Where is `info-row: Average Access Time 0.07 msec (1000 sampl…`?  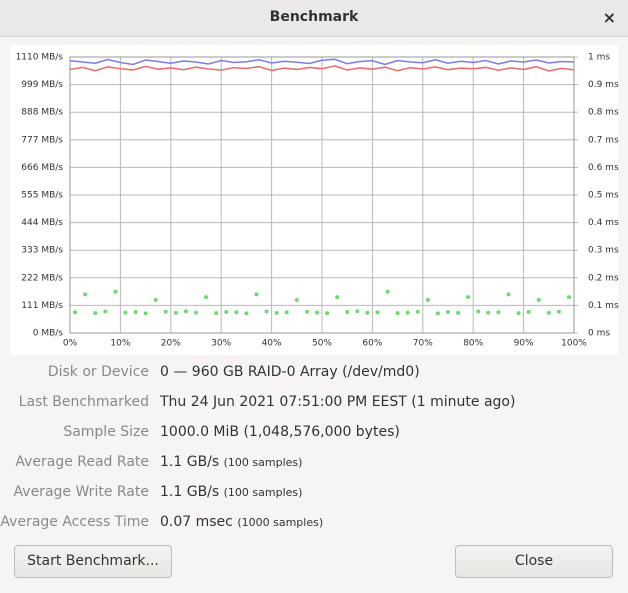 info-row: Average Access Time 0.07 msec (1000 sampl… is located at coordinates (314, 524).